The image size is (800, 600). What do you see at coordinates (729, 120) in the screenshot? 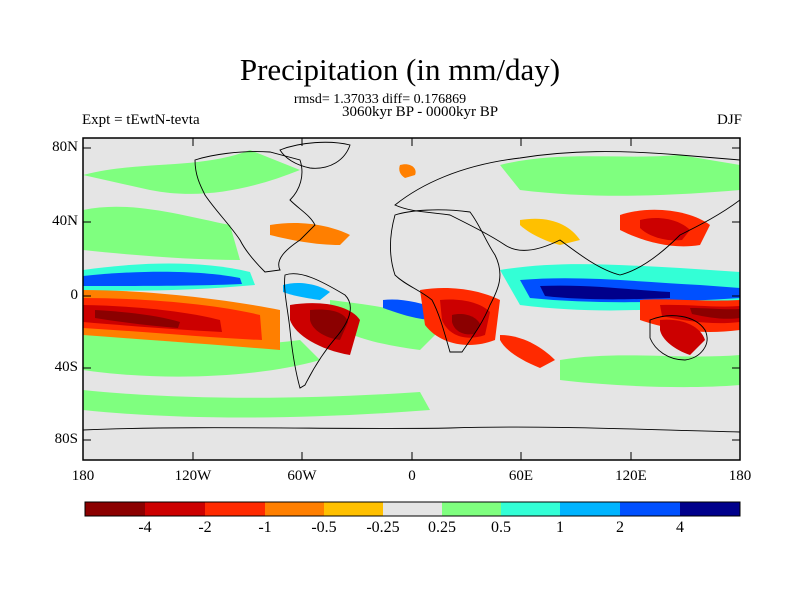
I see `season-label: DJF` at bounding box center [729, 120].